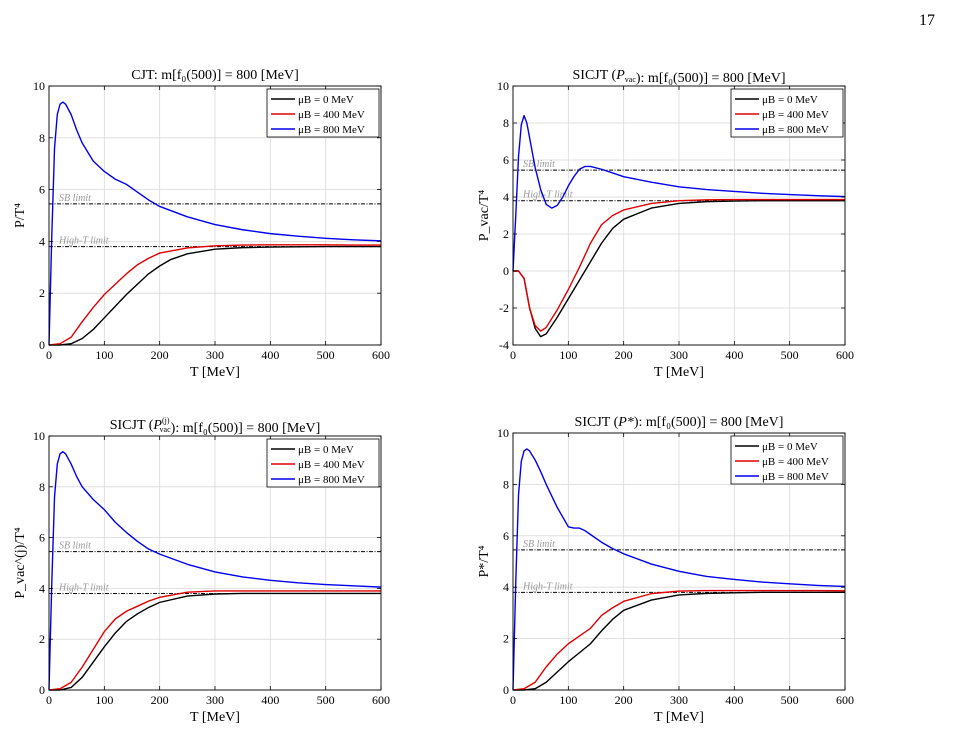 The width and height of the screenshot is (953, 734). What do you see at coordinates (504, 308) in the screenshot?
I see `y-tick-label: -2` at bounding box center [504, 308].